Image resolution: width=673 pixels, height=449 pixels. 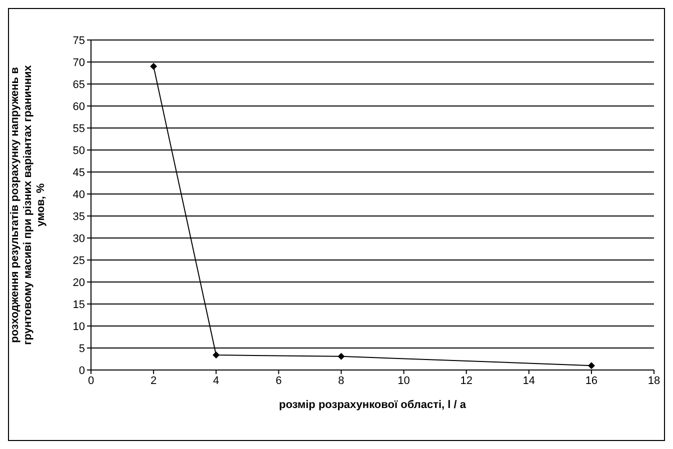 What do you see at coordinates (81, 348) in the screenshot?
I see `y-tick-label: 5` at bounding box center [81, 348].